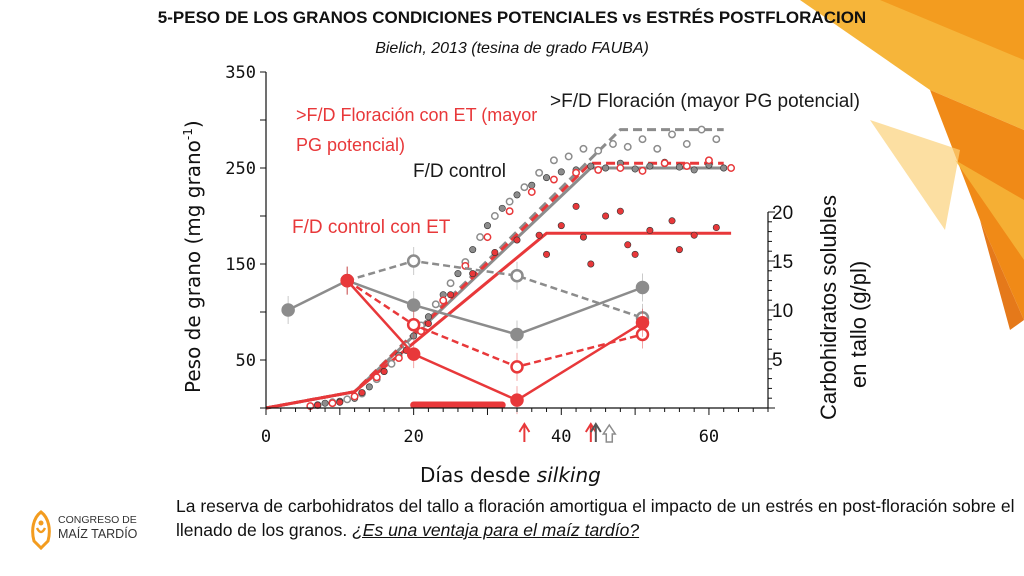  Describe the element at coordinates (494, 289) in the screenshot. I see `carb-line-carb_mayor_pg` at that location.